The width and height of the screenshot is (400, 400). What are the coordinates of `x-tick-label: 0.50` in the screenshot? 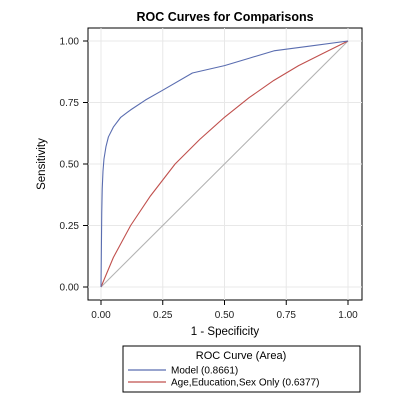 It's located at (225, 315).